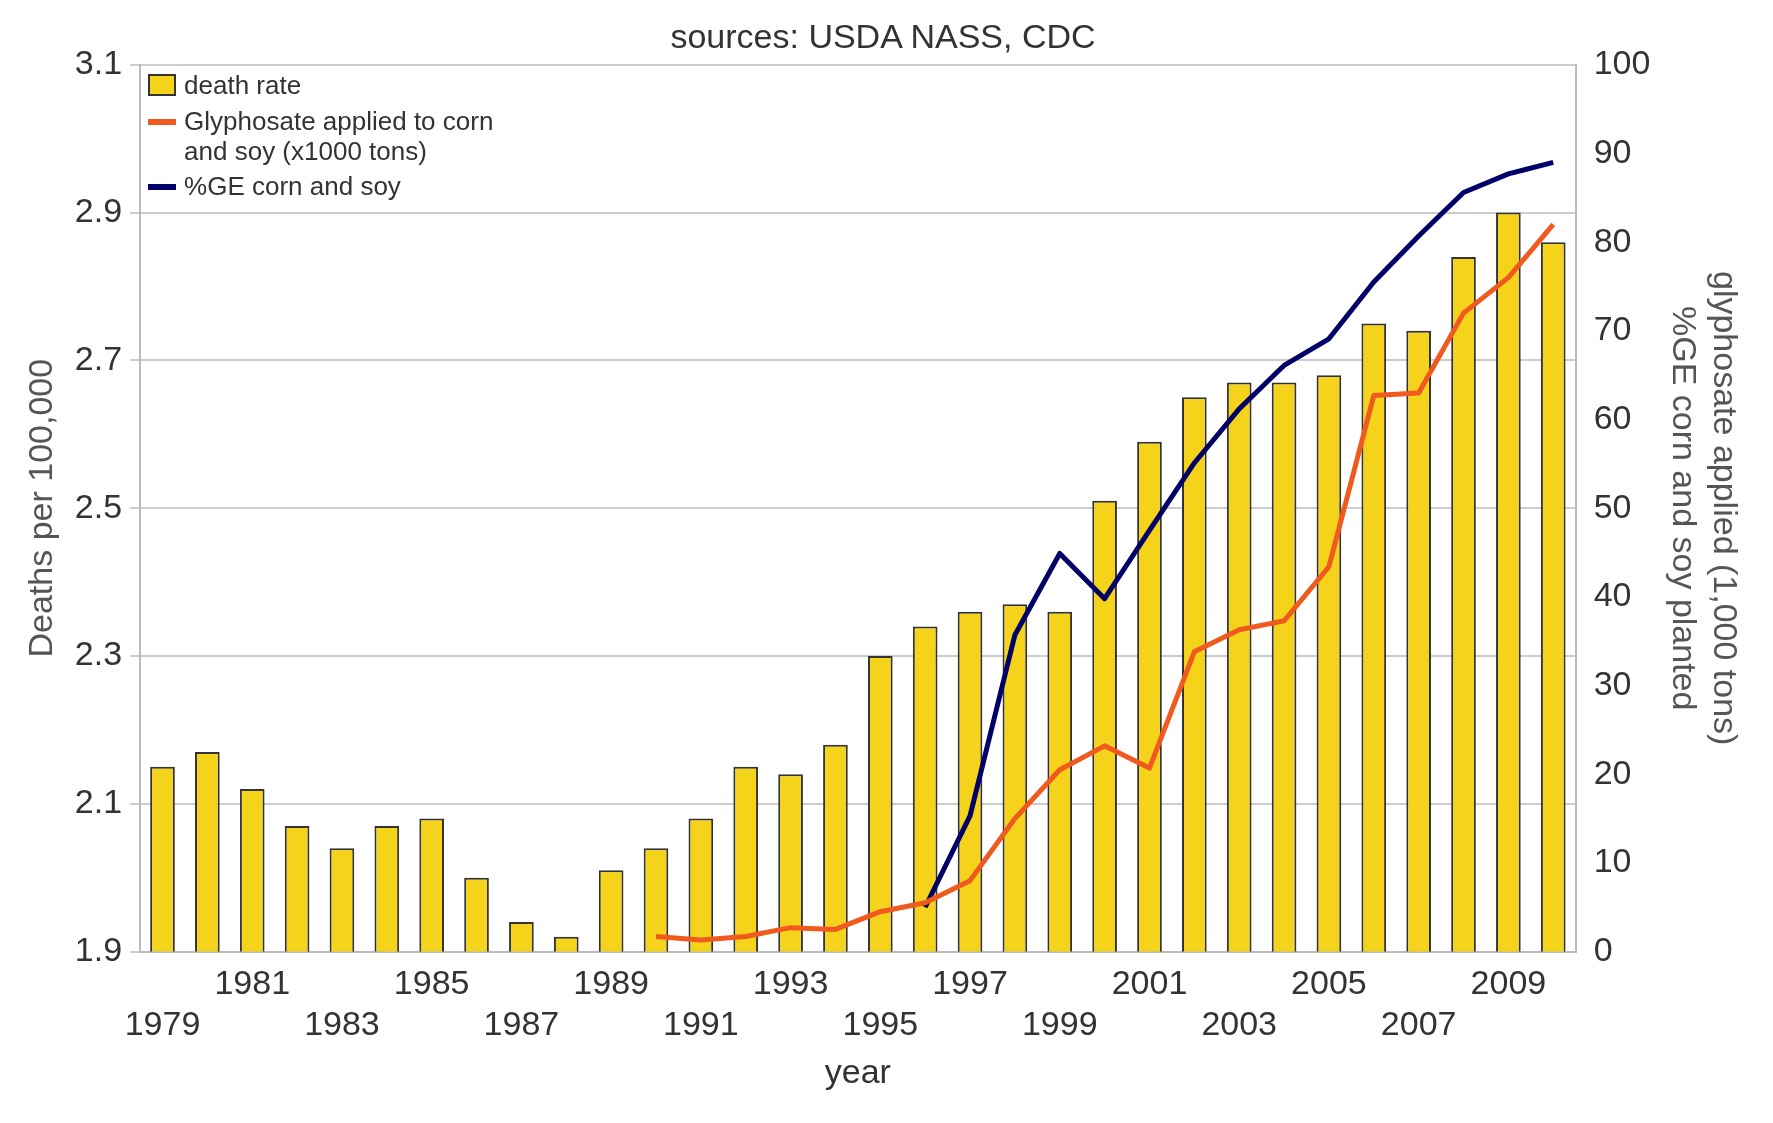  What do you see at coordinates (1706, 508) in the screenshot?
I see `y2-axis-title: glyphosate applied (1,000 tons) %GE corn and soy planted` at bounding box center [1706, 508].